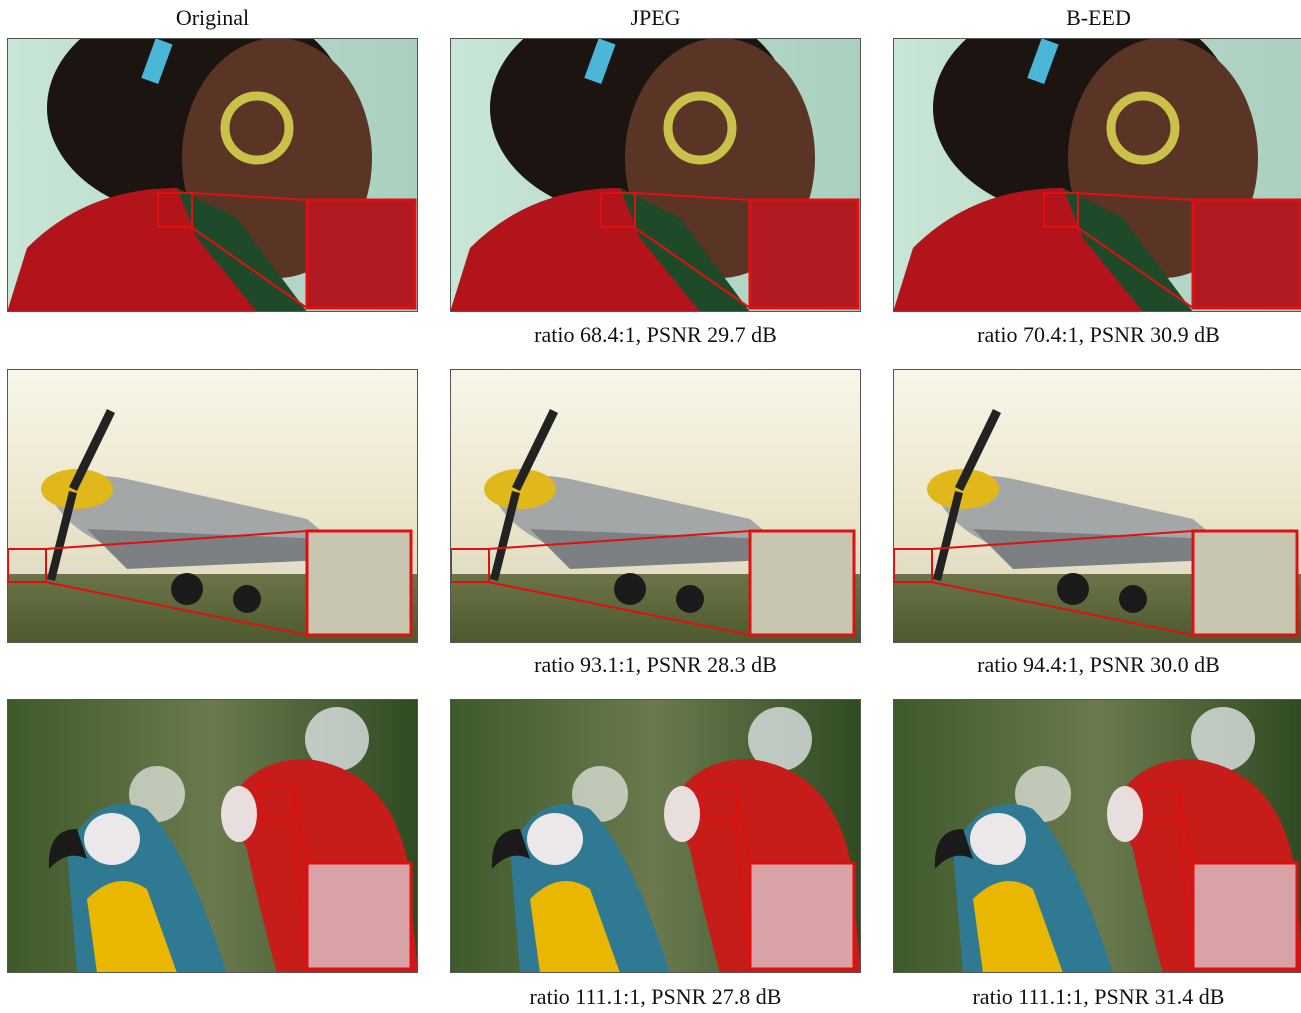 The image size is (1301, 1013). What do you see at coordinates (655, 996) in the screenshot?
I see `caption: ratio 111.1:1, PSNR 27.8 dB` at bounding box center [655, 996].